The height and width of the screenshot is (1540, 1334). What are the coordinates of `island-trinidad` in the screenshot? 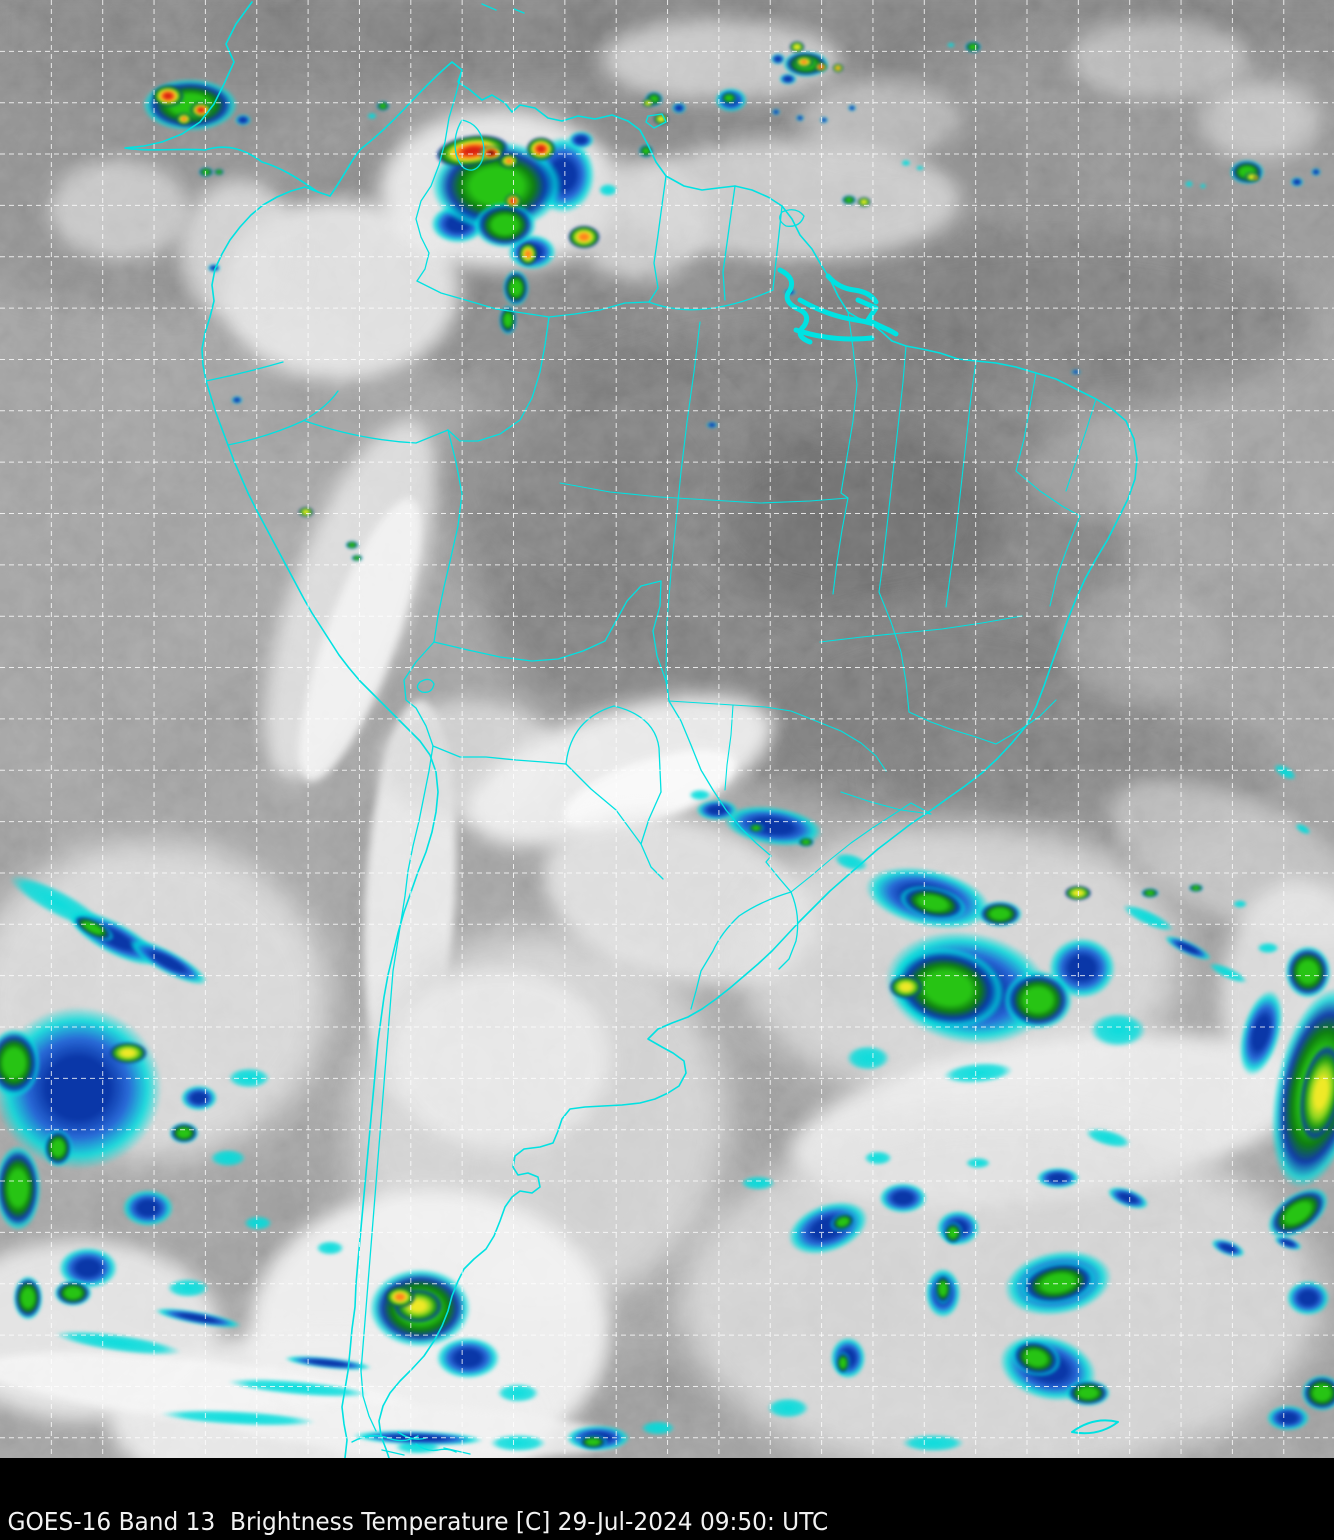 It's located at (656, 121).